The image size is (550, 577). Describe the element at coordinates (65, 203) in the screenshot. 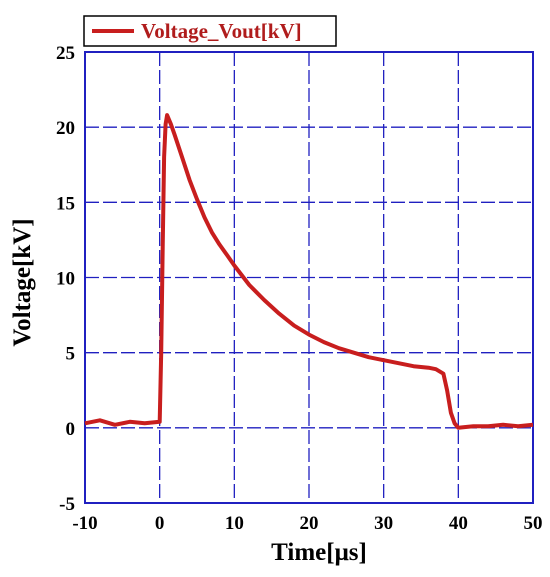

I see `y-tick-label: 15` at that location.